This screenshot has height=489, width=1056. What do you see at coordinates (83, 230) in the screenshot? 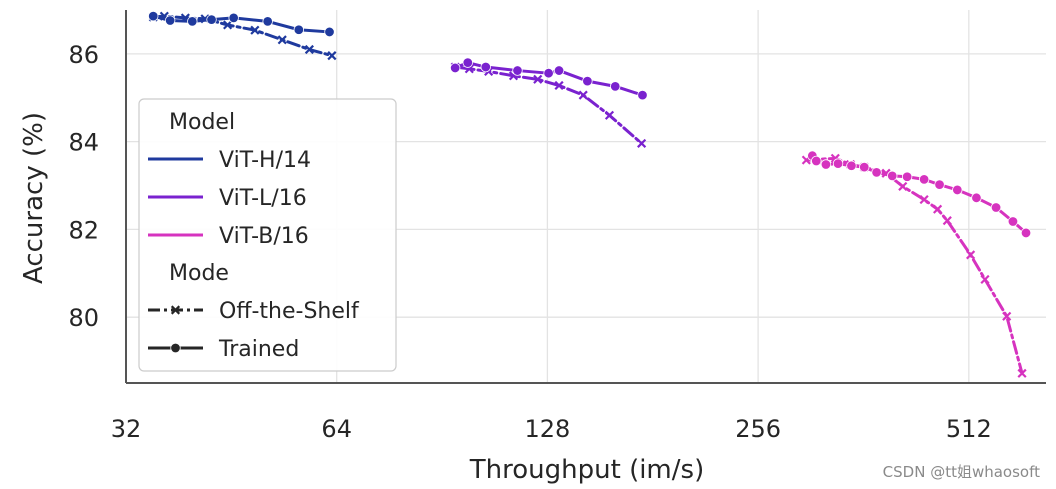
I see `y-tick-label: 82` at bounding box center [83, 230].